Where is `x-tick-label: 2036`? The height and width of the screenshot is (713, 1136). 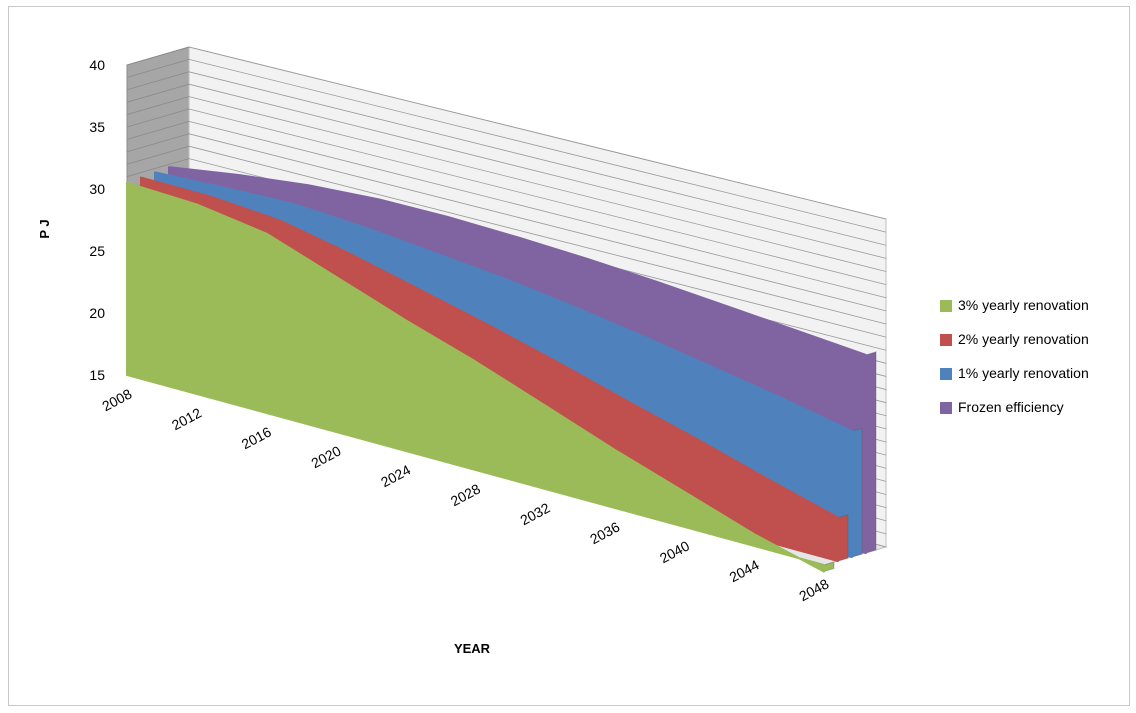
x-tick-label: 2036 is located at coordinates (604, 532).